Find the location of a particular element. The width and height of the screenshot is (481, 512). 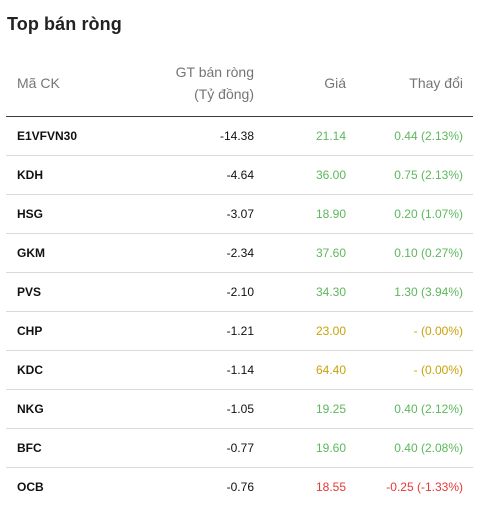

row-net-value: -1.05 is located at coordinates (240, 409).